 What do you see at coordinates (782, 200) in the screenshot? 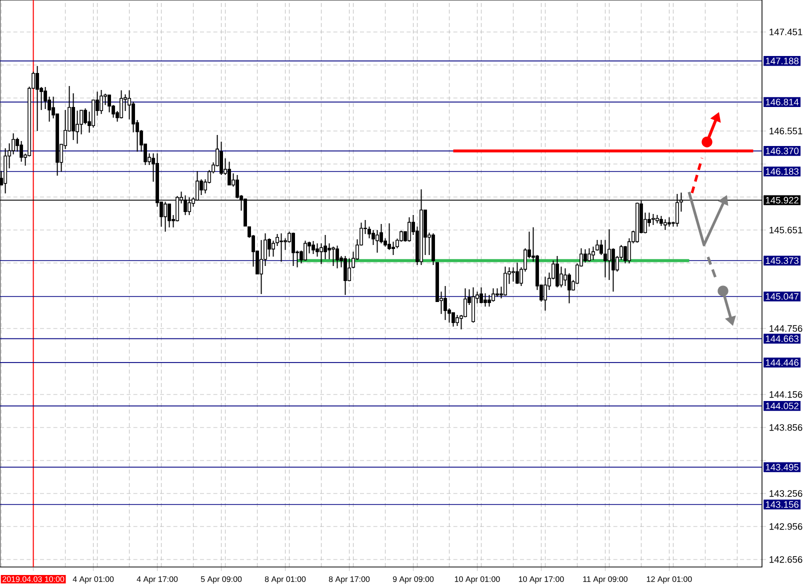
I see `ref-line-label: 145.922` at bounding box center [782, 200].